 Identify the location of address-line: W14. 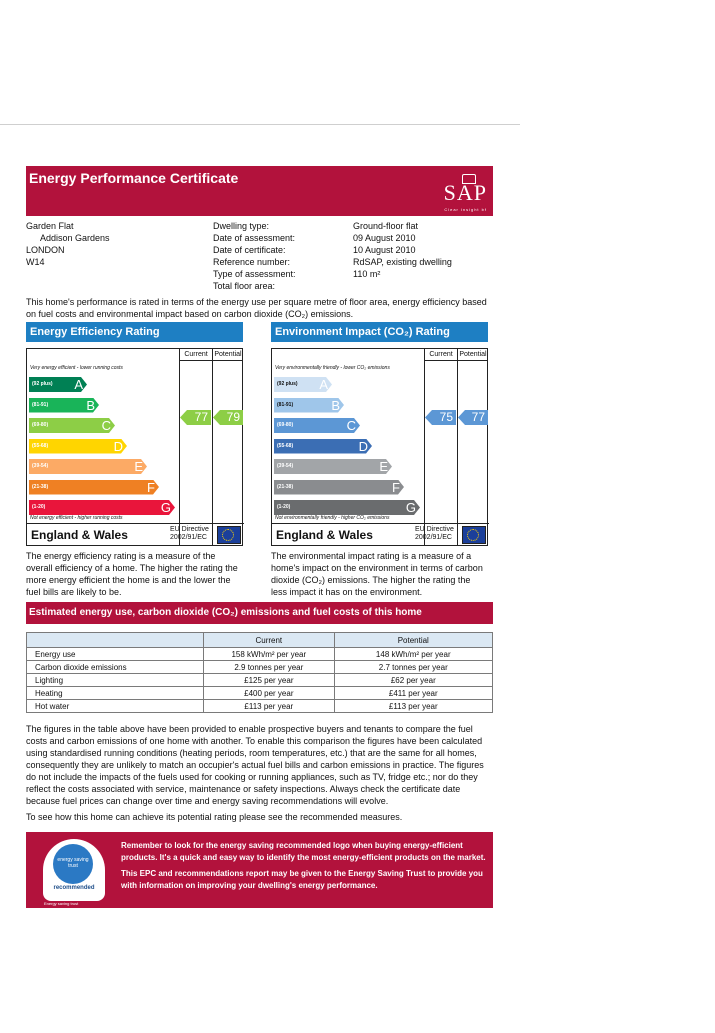
(35, 262).